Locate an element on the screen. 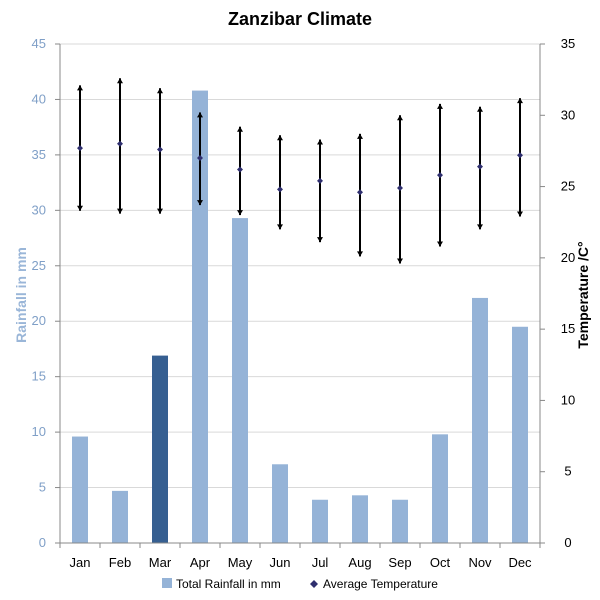 The image size is (600, 600). y-right-tick-label: 35 is located at coordinates (568, 43).